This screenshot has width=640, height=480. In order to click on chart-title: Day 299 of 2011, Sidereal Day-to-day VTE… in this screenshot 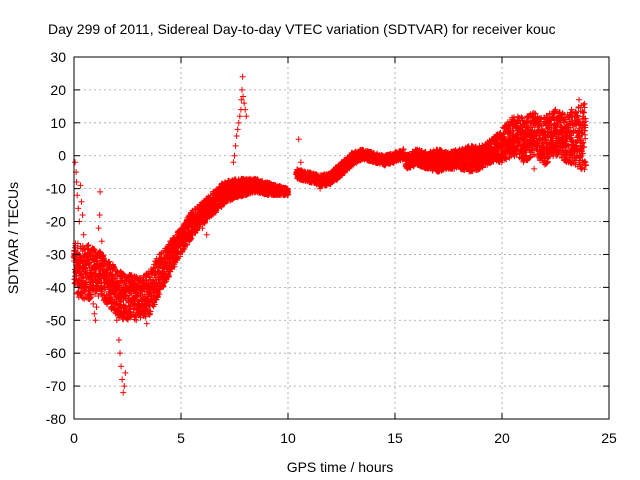, I will do `click(302, 29)`.